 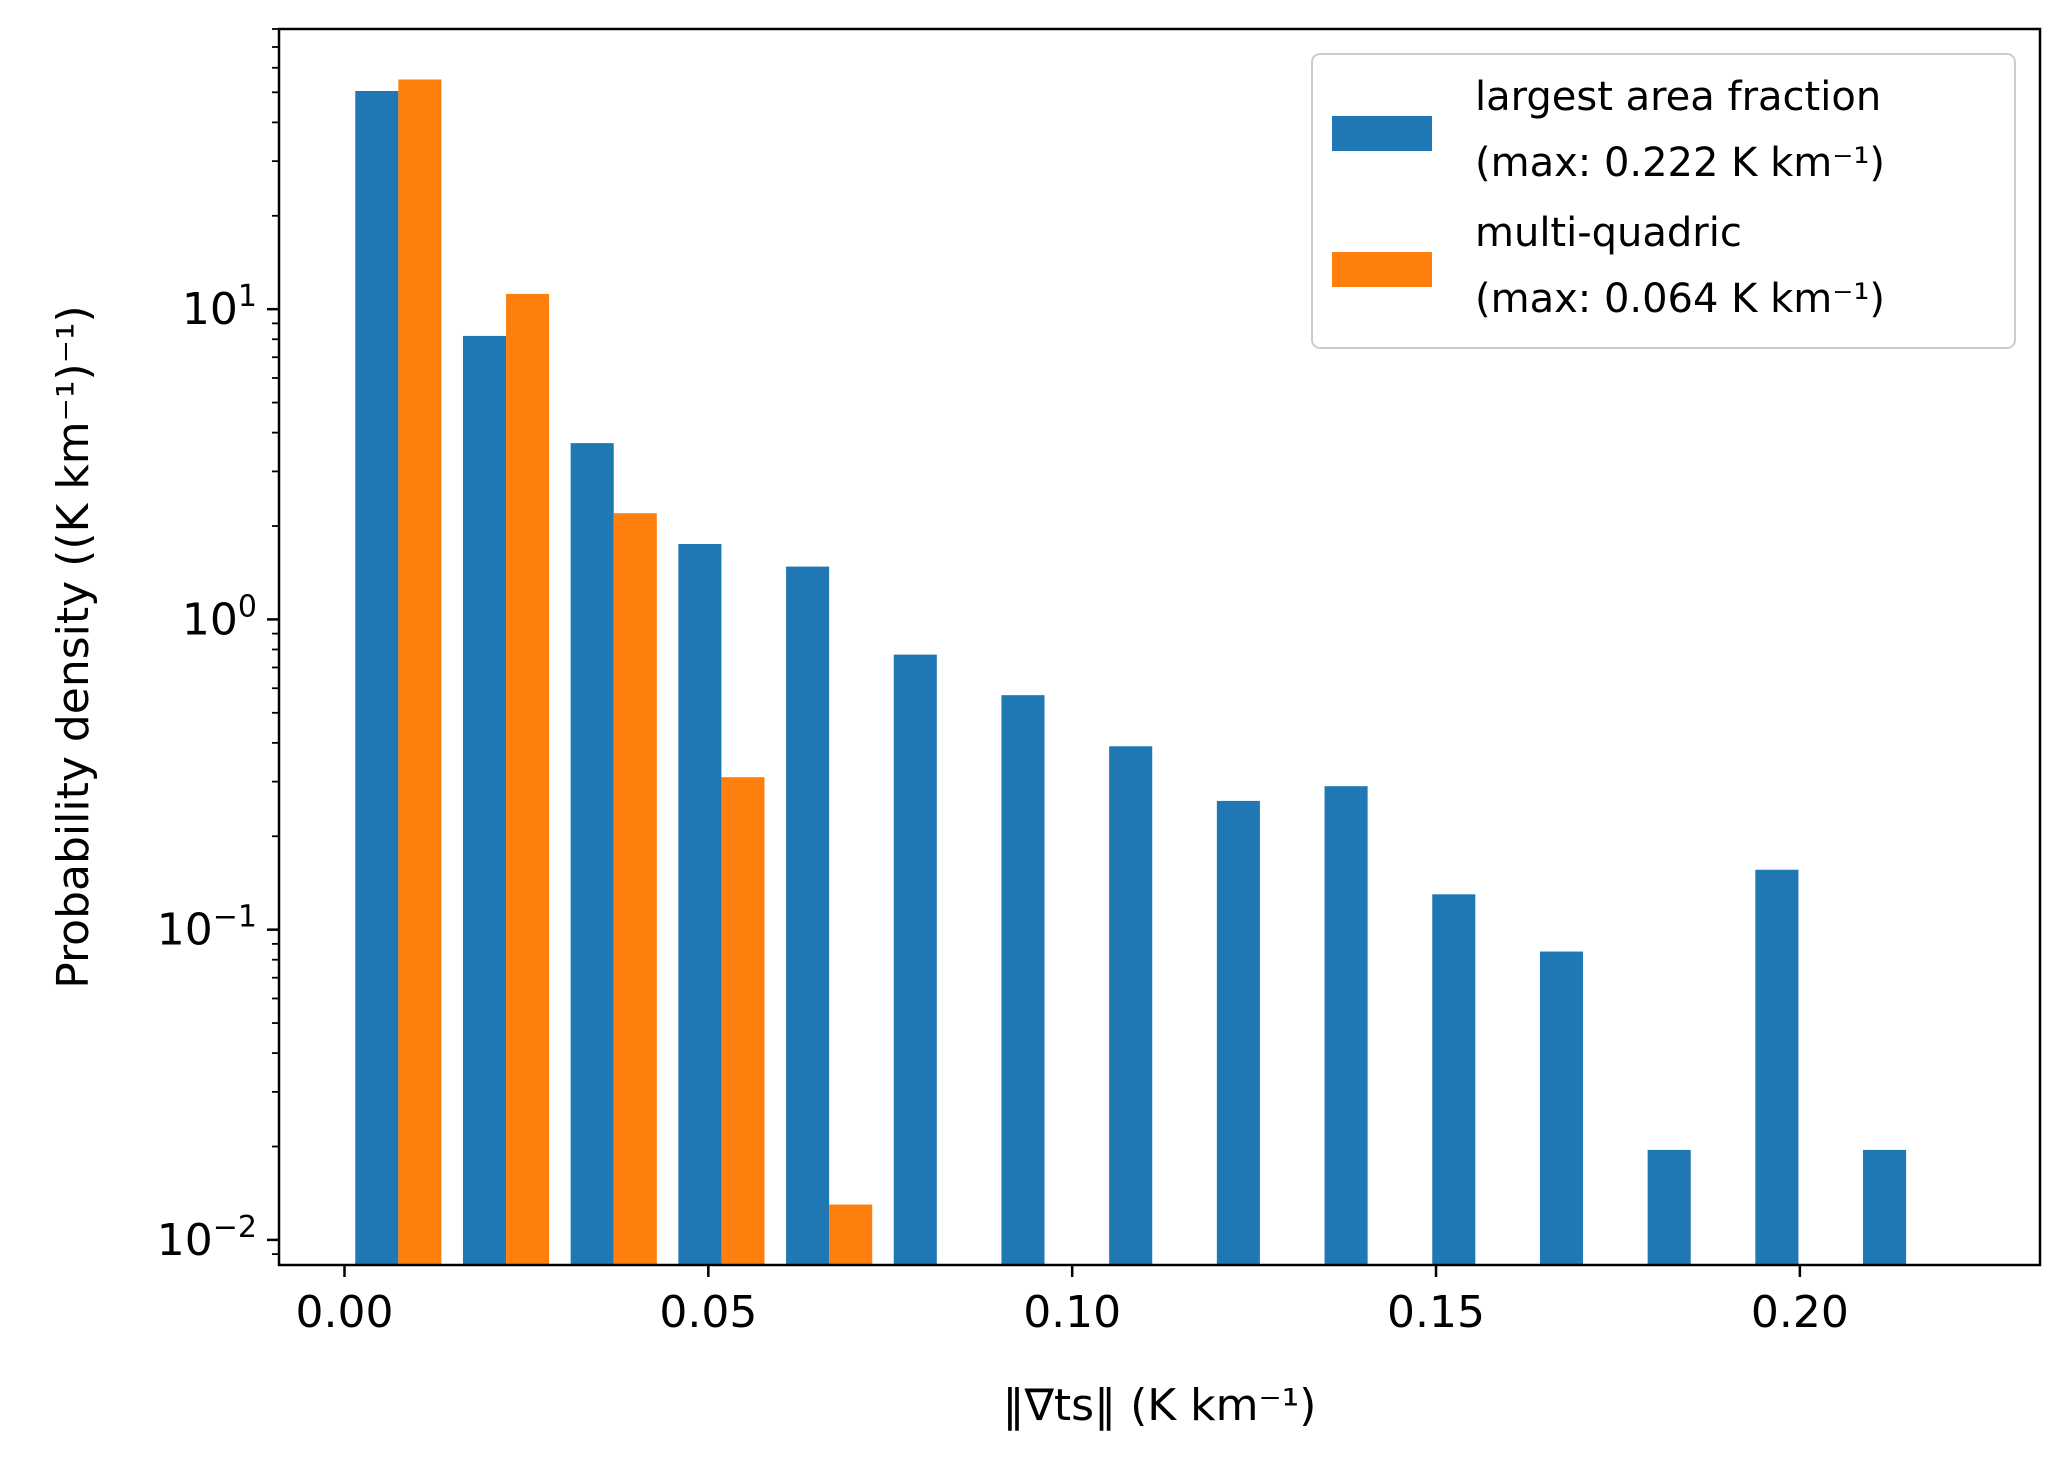 What do you see at coordinates (635, 889) in the screenshot?
I see `bar-series1-bin2` at bounding box center [635, 889].